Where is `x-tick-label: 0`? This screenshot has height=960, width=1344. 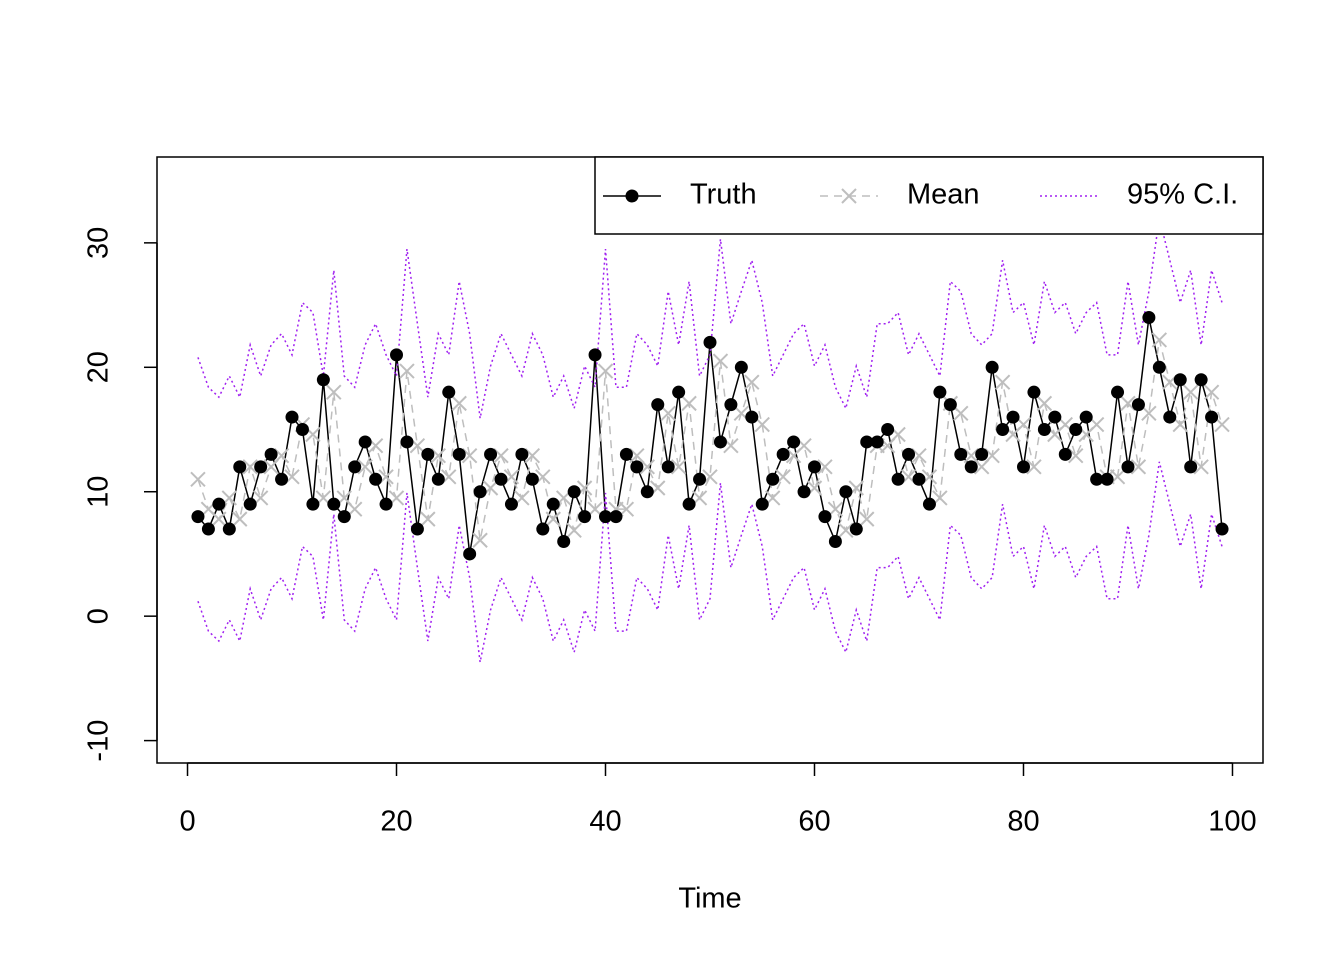
x-tick-label: 0 is located at coordinates (187, 822).